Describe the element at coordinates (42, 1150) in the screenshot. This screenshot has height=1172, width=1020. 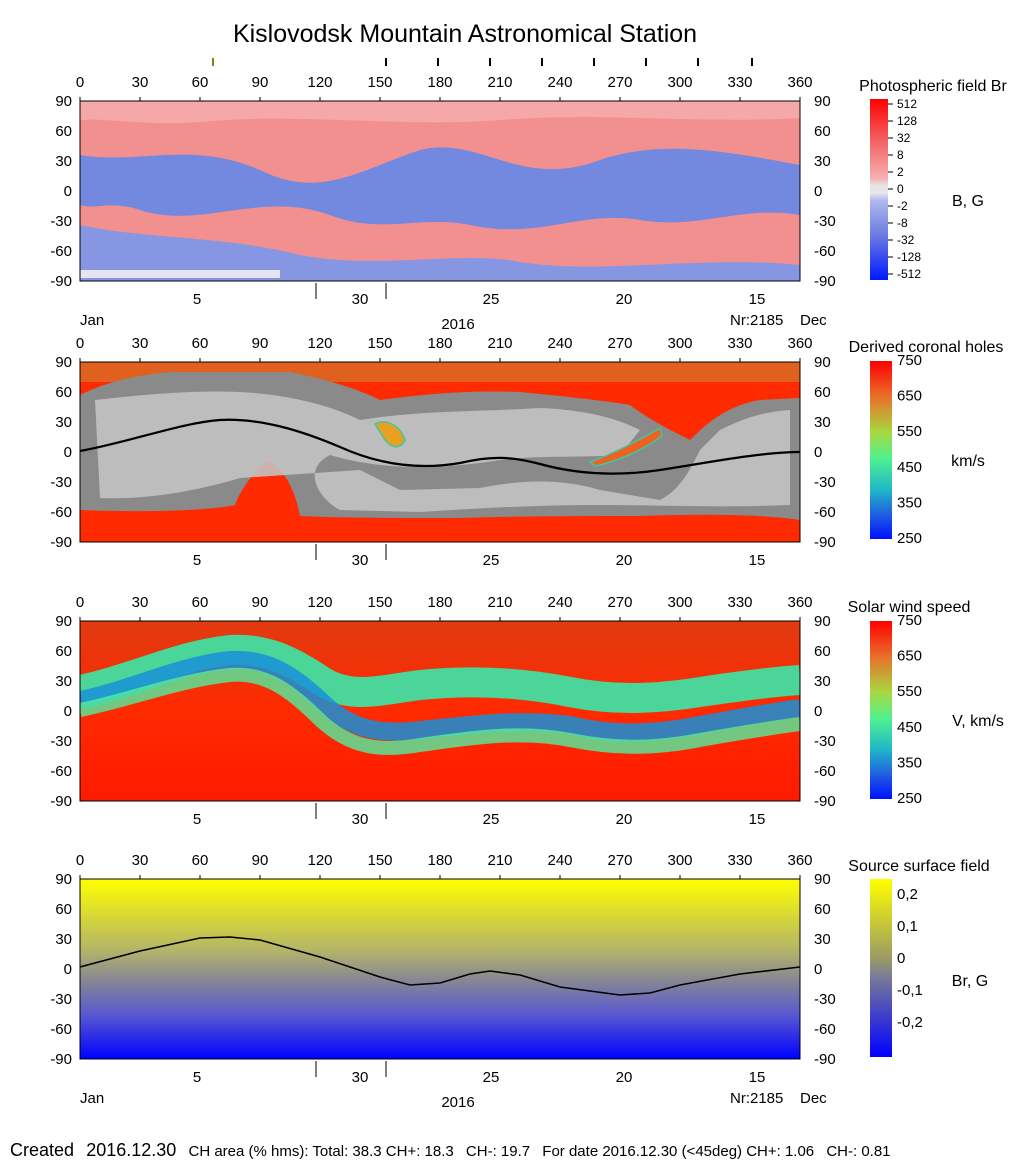
I see `created-label: Created` at that location.